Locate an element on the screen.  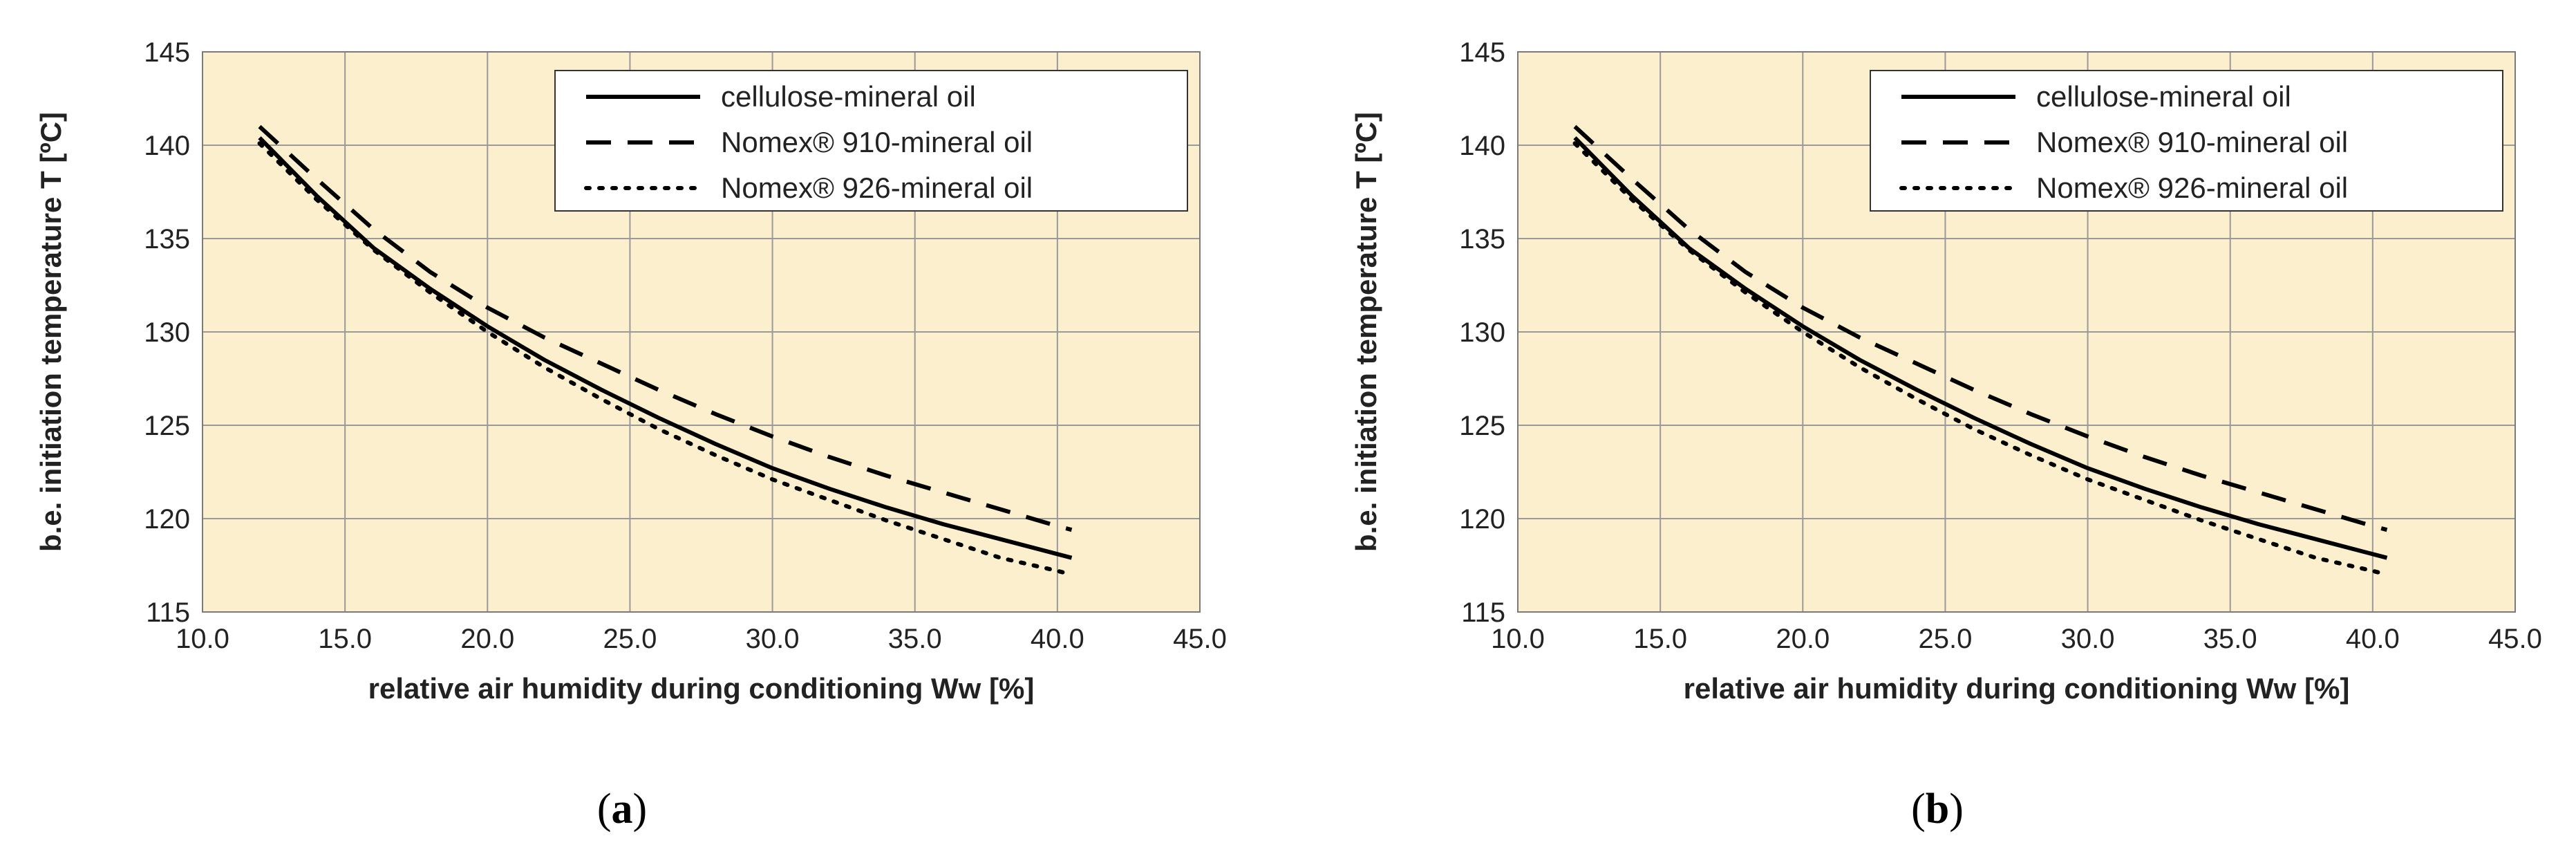
panel-caption: (b) is located at coordinates (1937, 809).